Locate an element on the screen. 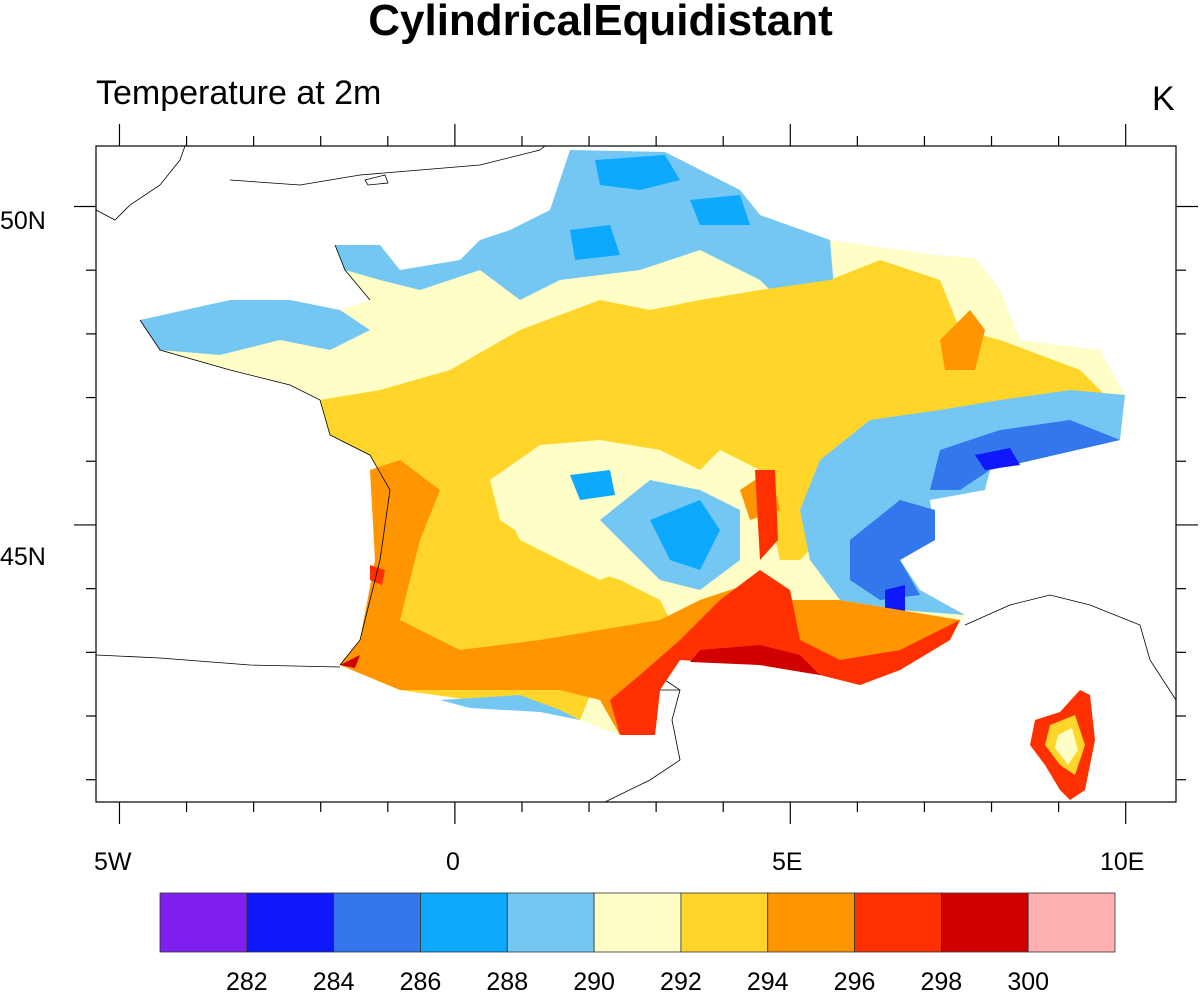 This screenshot has height=992, width=1201. colorbar-label: 296 is located at coordinates (855, 980).